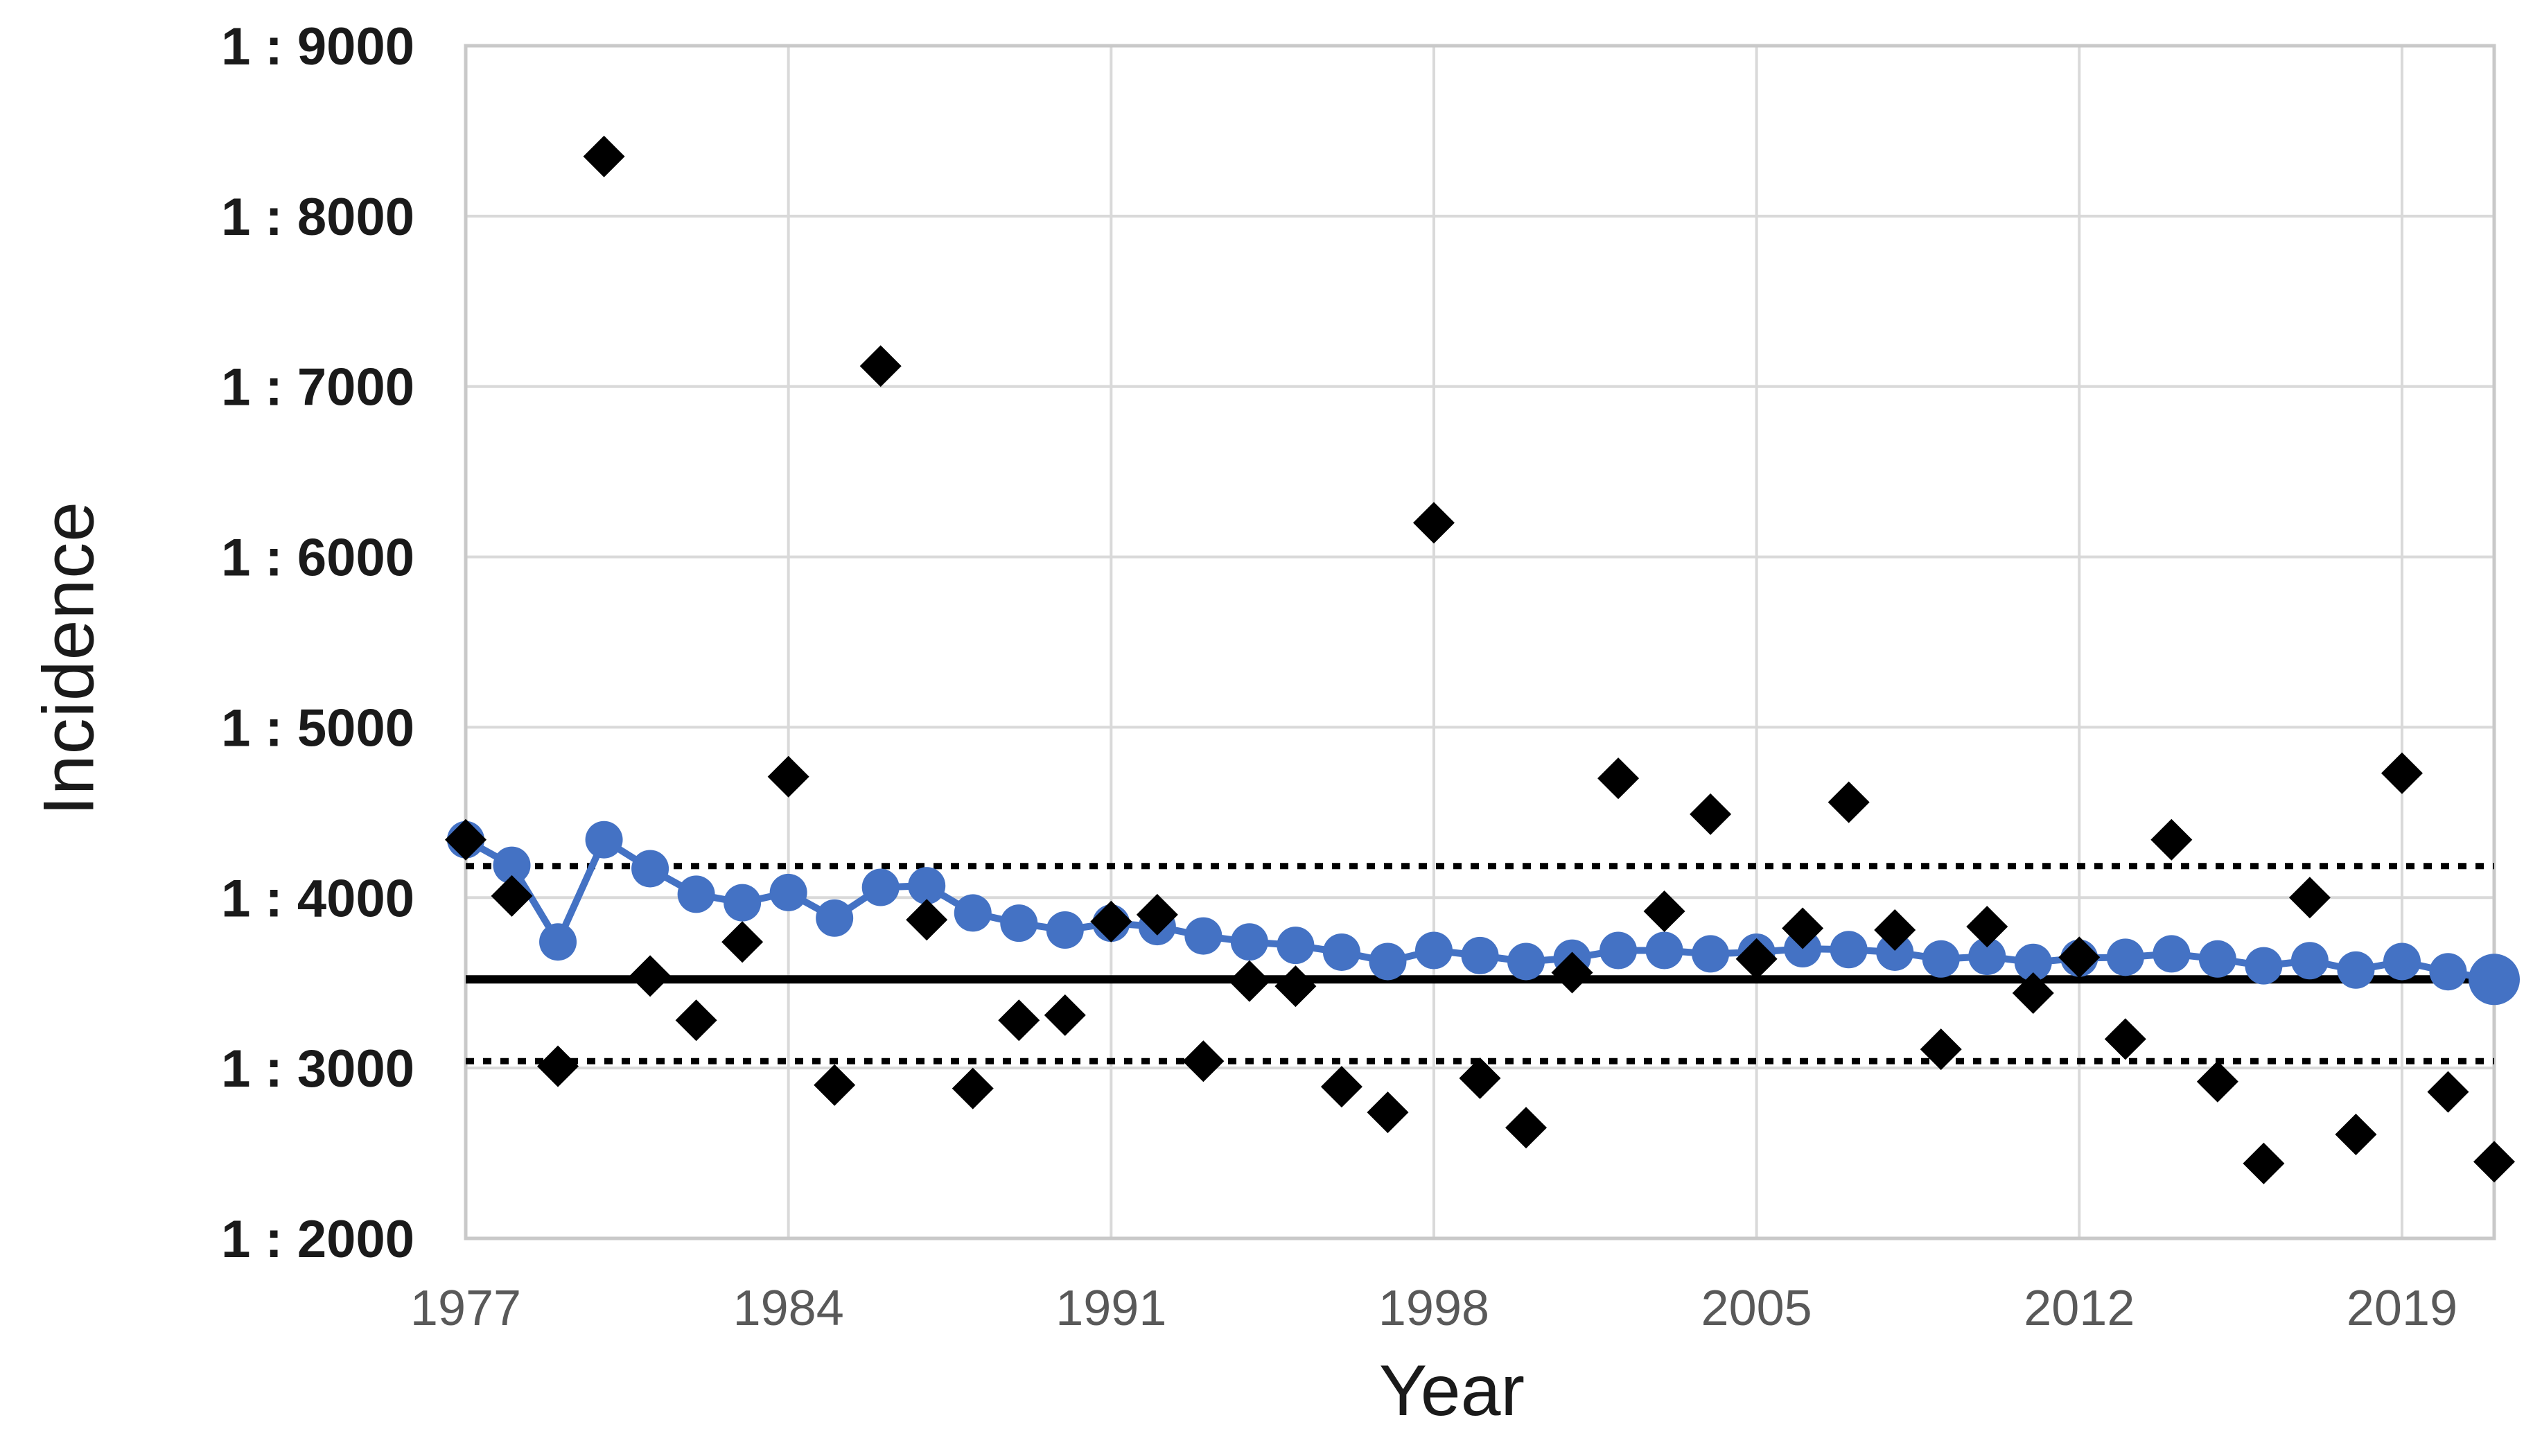 This screenshot has height=1456, width=2533. I want to click on y-axis-title-text: Incidence, so click(68, 658).